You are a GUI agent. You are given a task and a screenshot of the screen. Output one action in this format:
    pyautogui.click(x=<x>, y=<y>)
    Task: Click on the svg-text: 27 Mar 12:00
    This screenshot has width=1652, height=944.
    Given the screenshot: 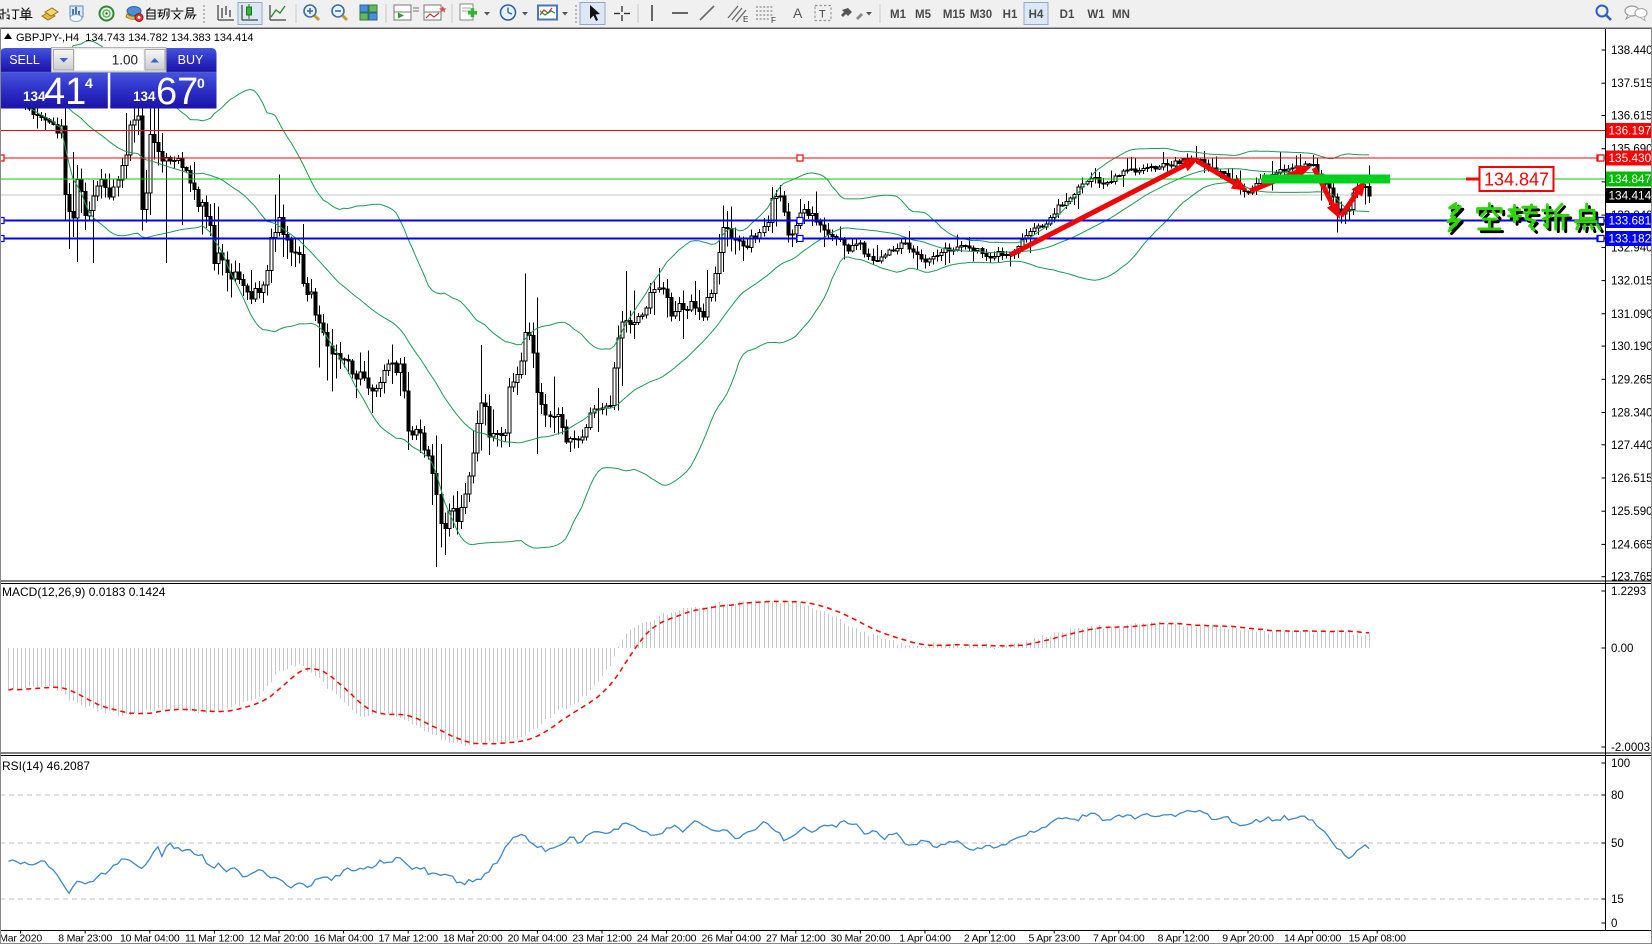 What is the action you would take?
    pyautogui.click(x=796, y=938)
    